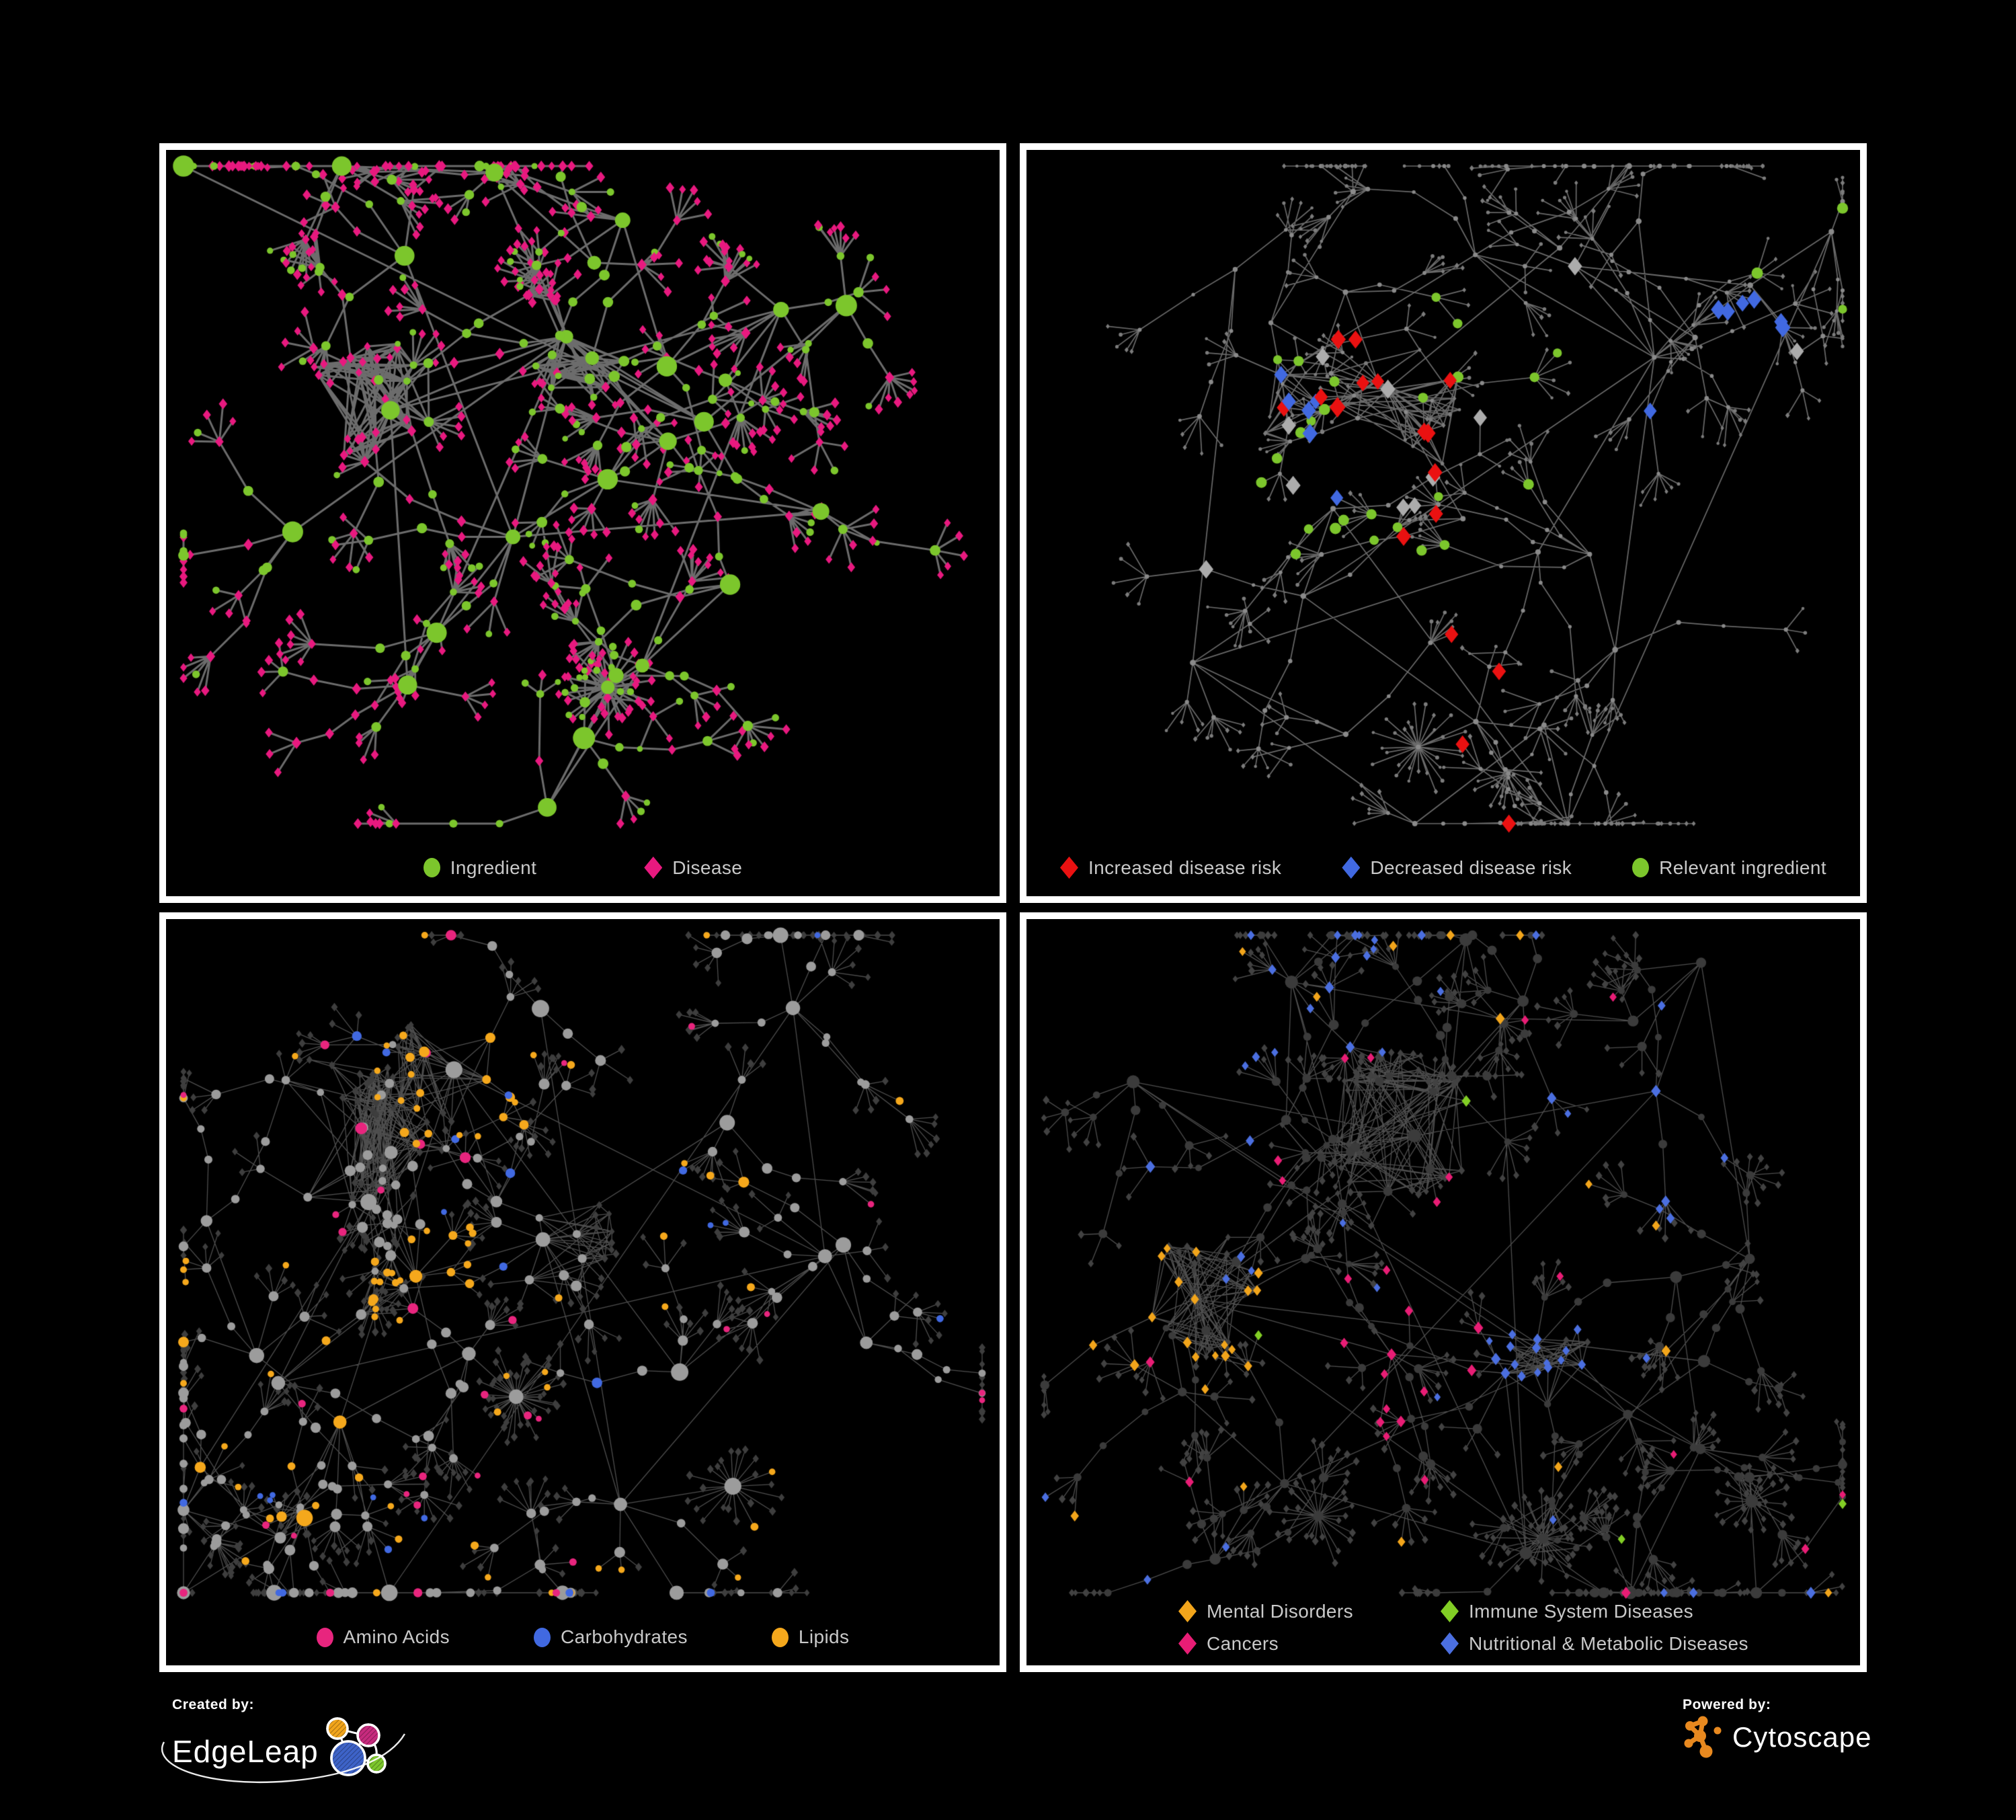 This screenshot has height=1820, width=2016. Describe the element at coordinates (583, 868) in the screenshot. I see `legend: Ingredient Disease` at that location.